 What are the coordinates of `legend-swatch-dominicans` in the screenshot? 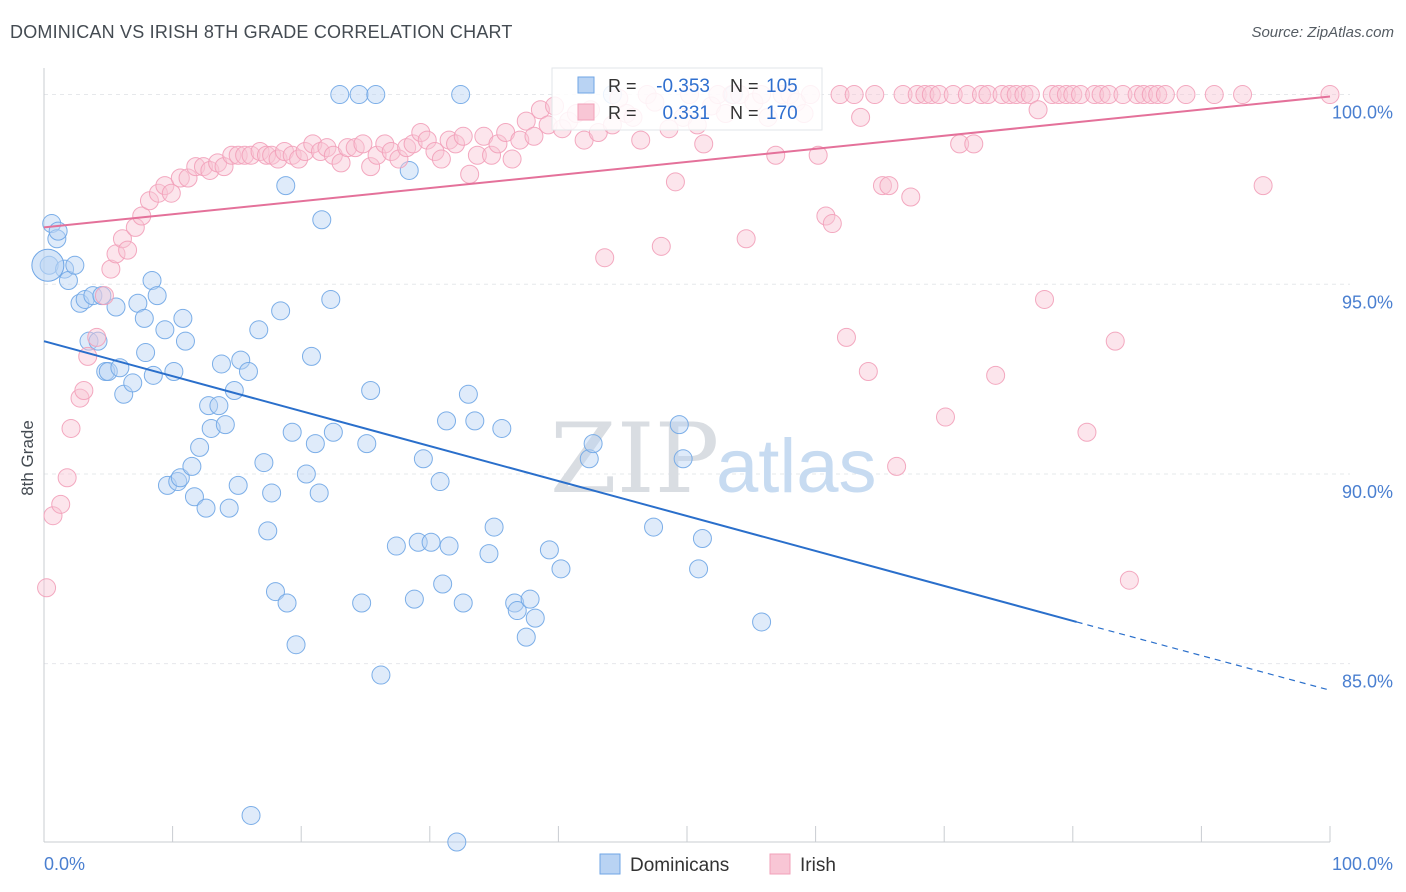 It's located at (610, 864).